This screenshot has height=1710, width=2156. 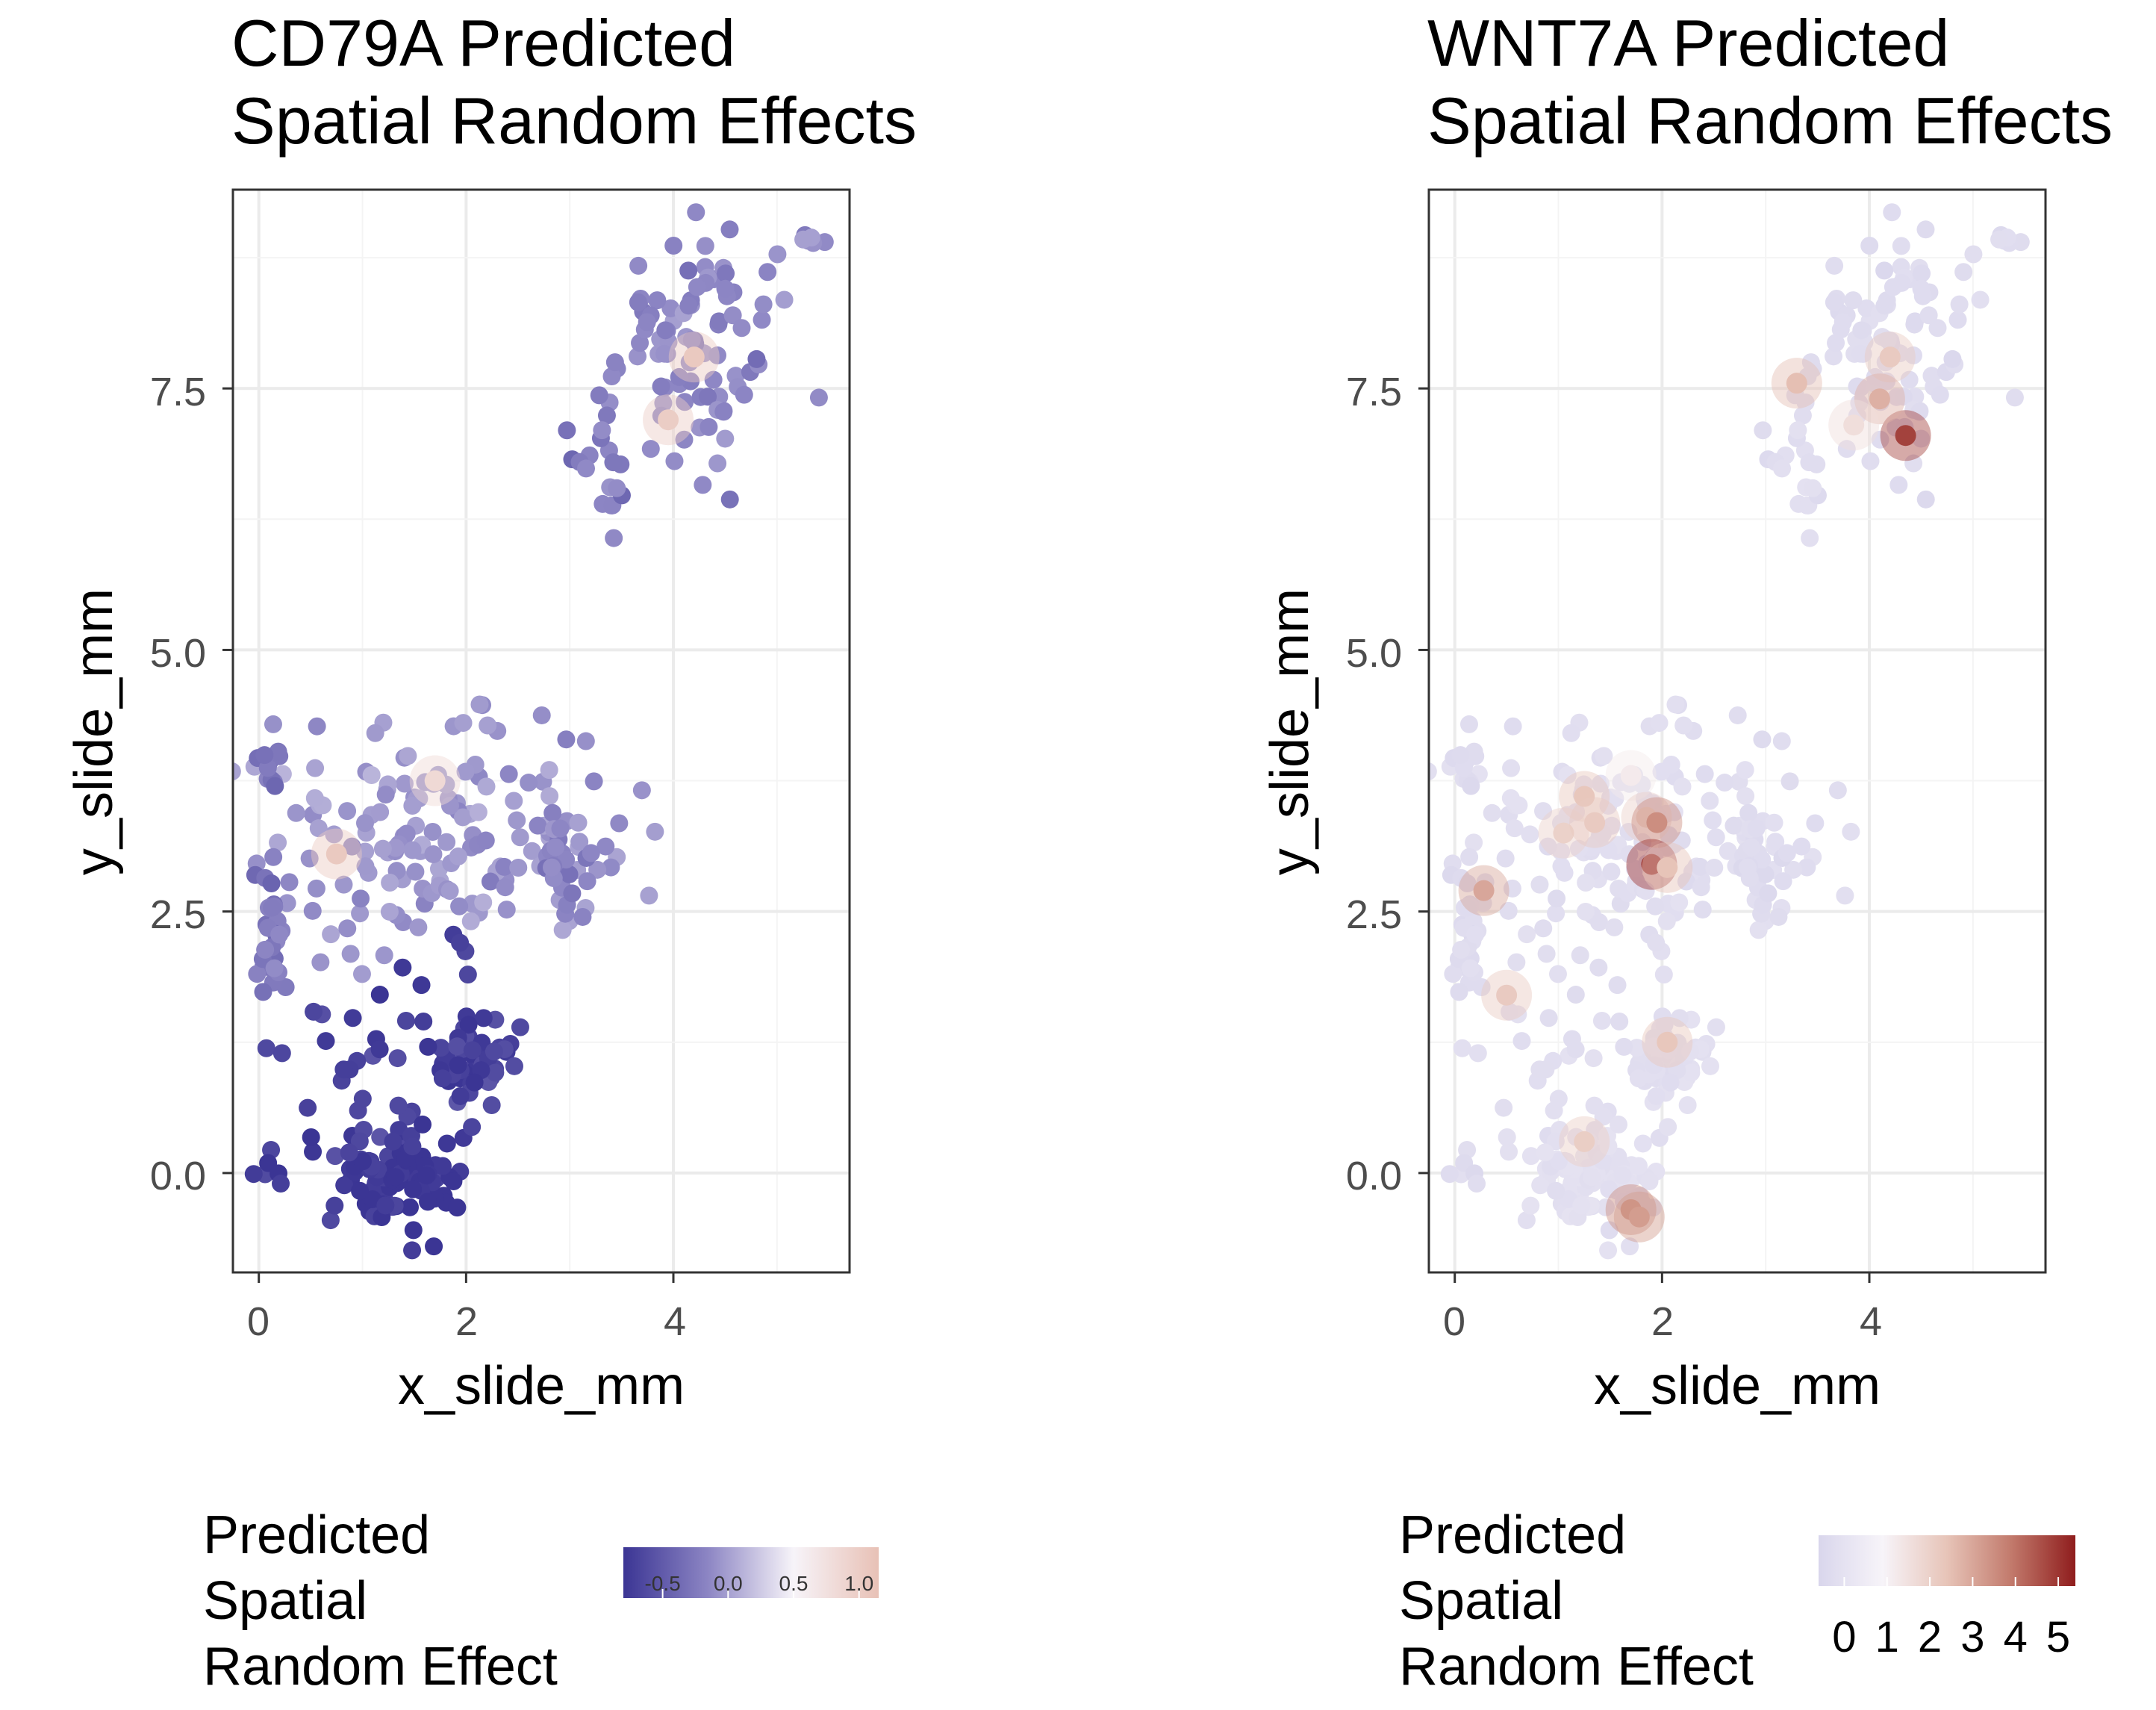 What do you see at coordinates (178, 914) in the screenshot?
I see `y-tick-label: 2.5` at bounding box center [178, 914].